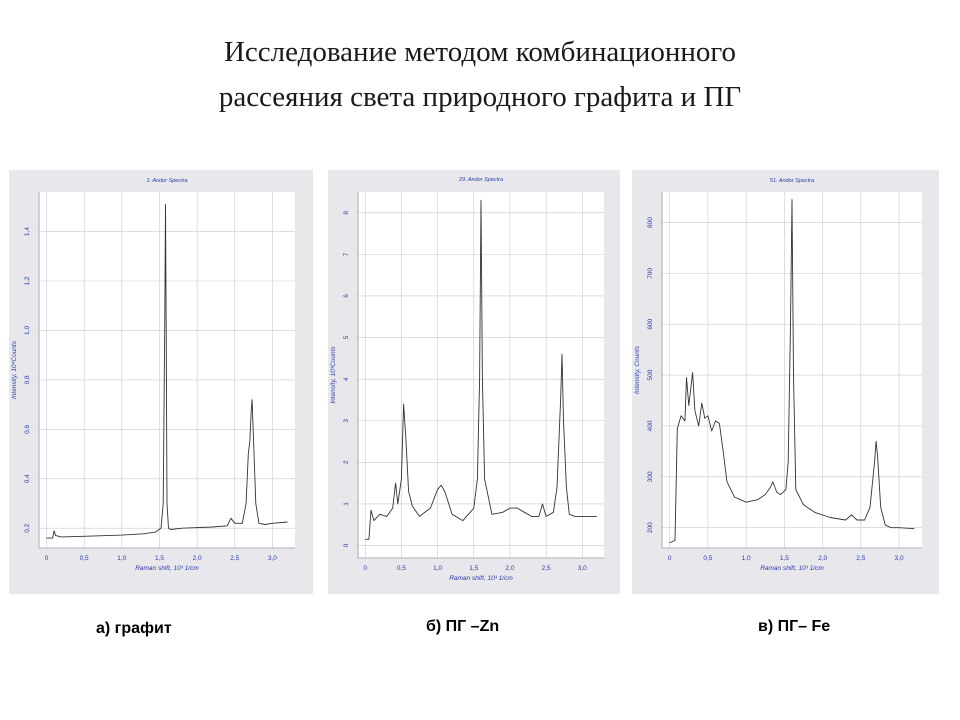 The width and height of the screenshot is (960, 720). What do you see at coordinates (27, 330) in the screenshot?
I see `y-tick-label: 1,0` at bounding box center [27, 330].